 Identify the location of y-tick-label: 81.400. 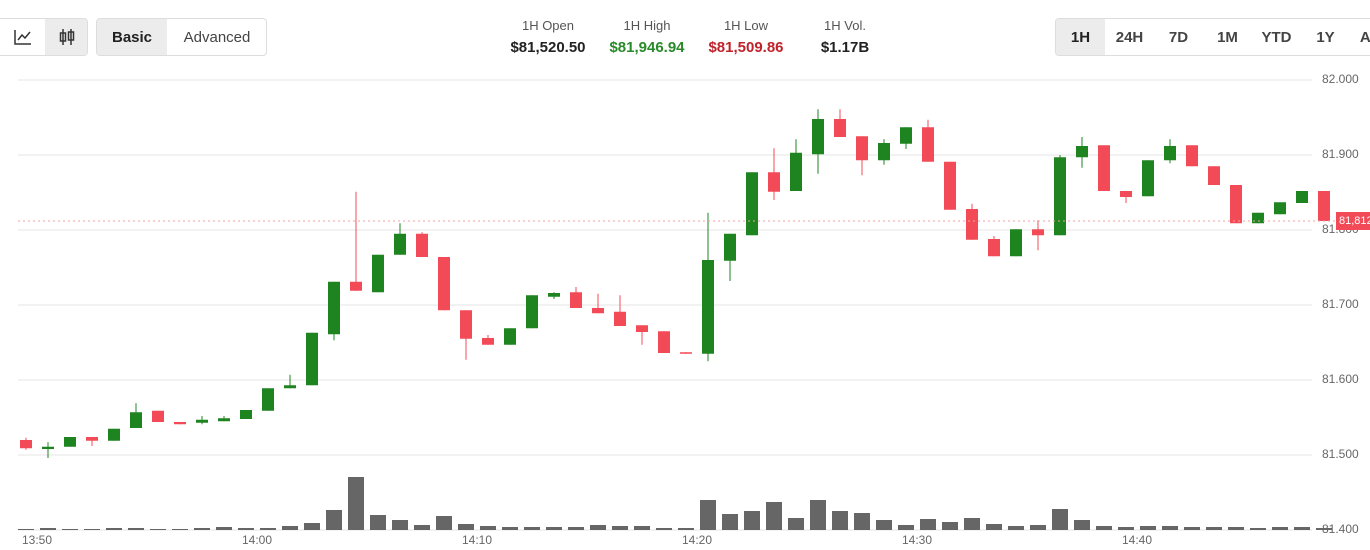
(1340, 529).